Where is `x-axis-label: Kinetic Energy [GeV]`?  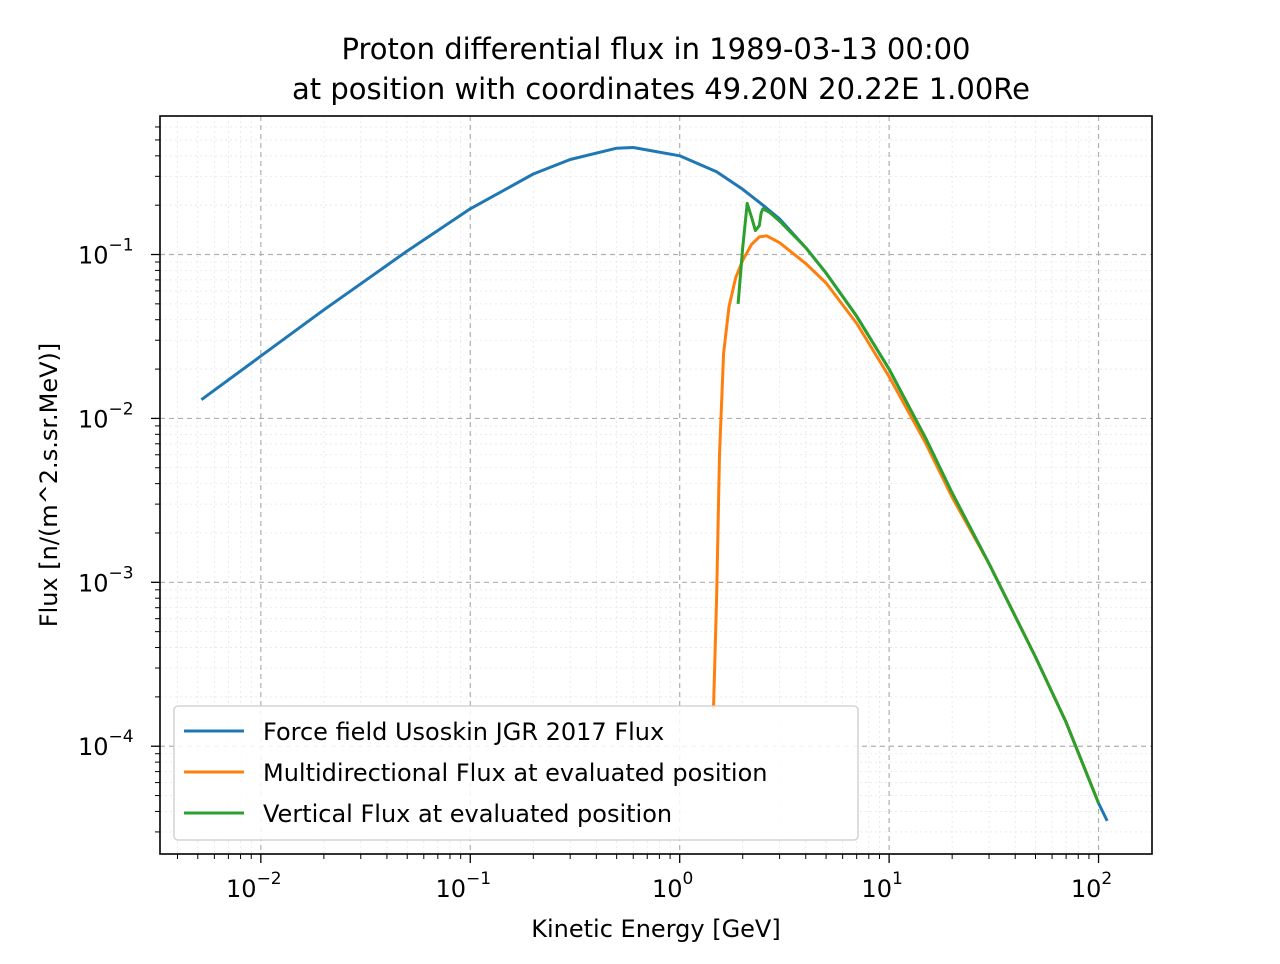 x-axis-label: Kinetic Energy [GeV] is located at coordinates (655, 929).